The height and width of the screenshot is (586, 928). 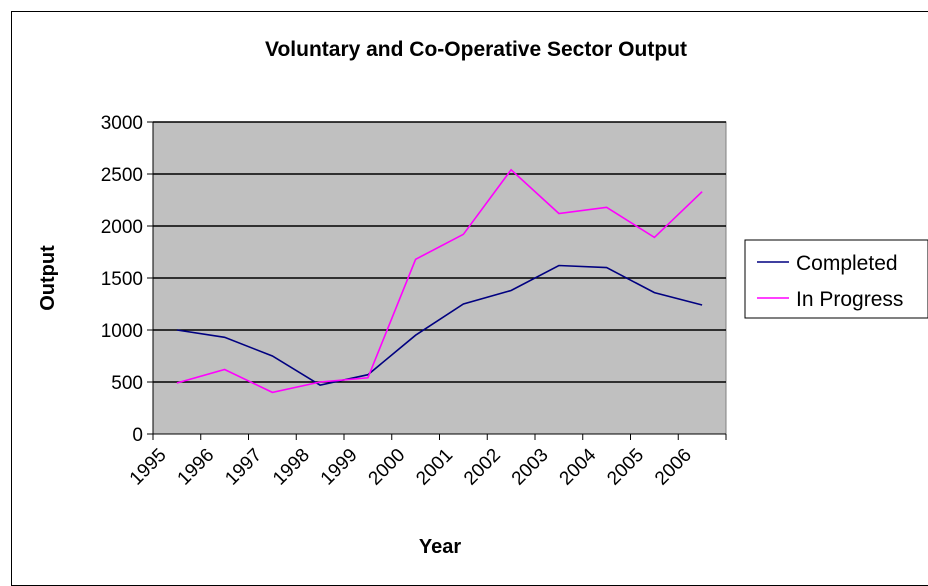 I want to click on x-tick-label: 2005, so click(x=625, y=467).